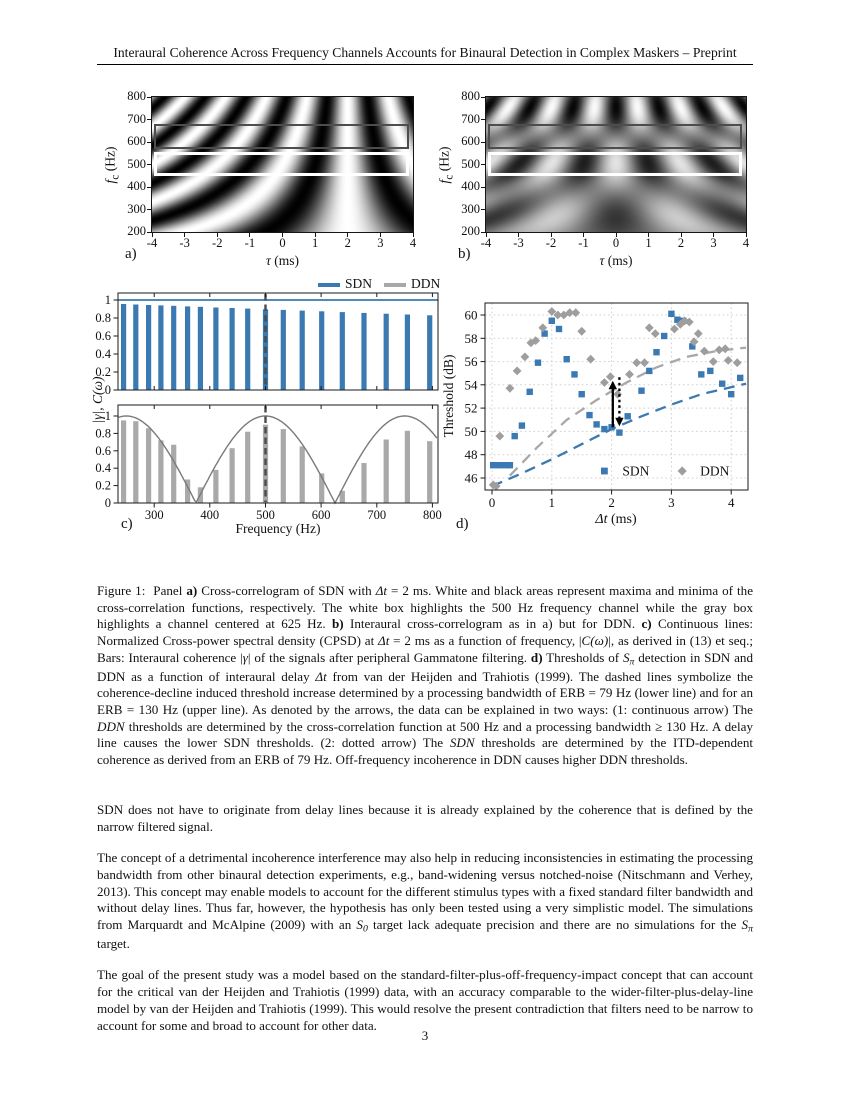 The image size is (850, 1100). What do you see at coordinates (671, 502) in the screenshot?
I see `svg-text: 3` at bounding box center [671, 502].